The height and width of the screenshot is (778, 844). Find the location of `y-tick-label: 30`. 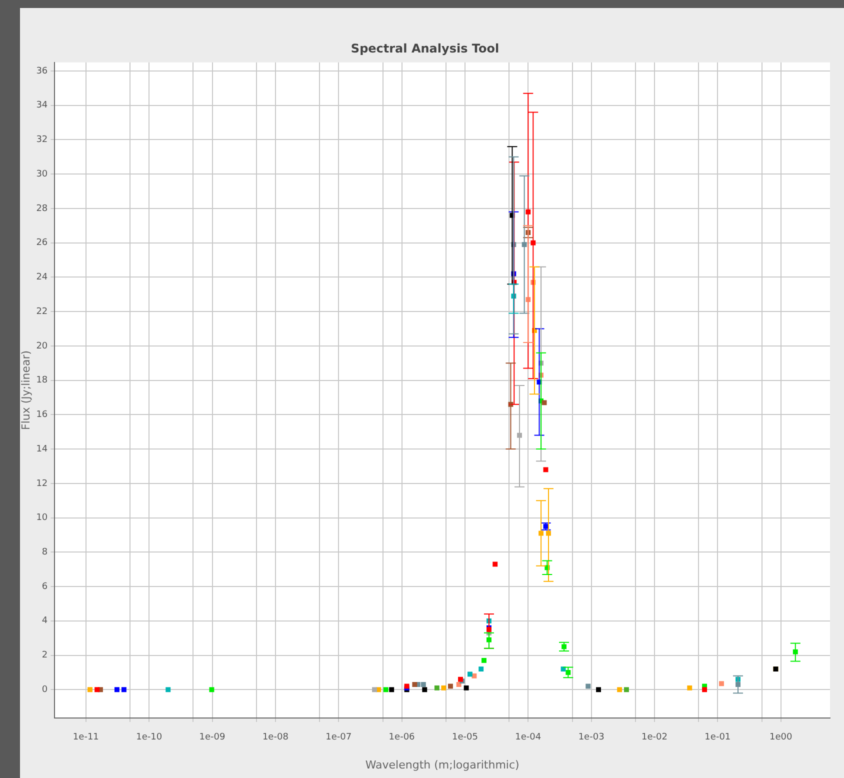

y-tick-label: 30 is located at coordinates (42, 174).